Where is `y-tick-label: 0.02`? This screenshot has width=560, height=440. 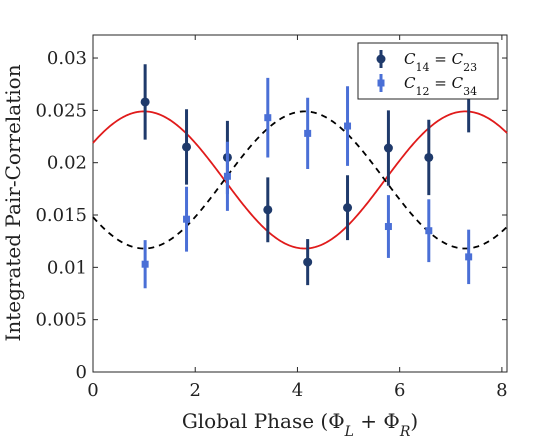
y-tick-label: 0.02 is located at coordinates (67, 163).